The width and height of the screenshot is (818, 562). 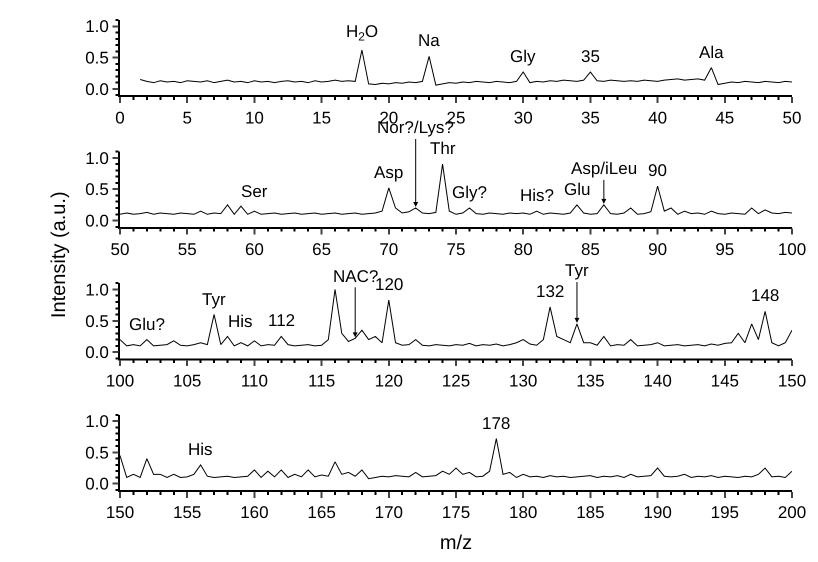 What do you see at coordinates (456, 512) in the screenshot?
I see `x-tick-label: 175` at bounding box center [456, 512].